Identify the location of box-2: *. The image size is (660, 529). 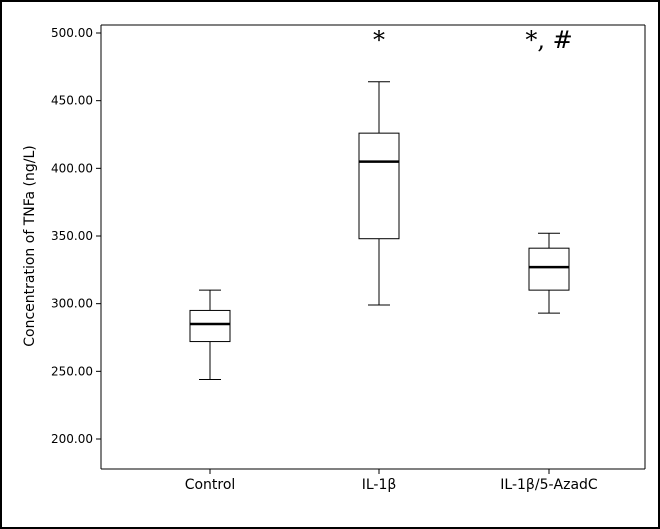
(379, 166).